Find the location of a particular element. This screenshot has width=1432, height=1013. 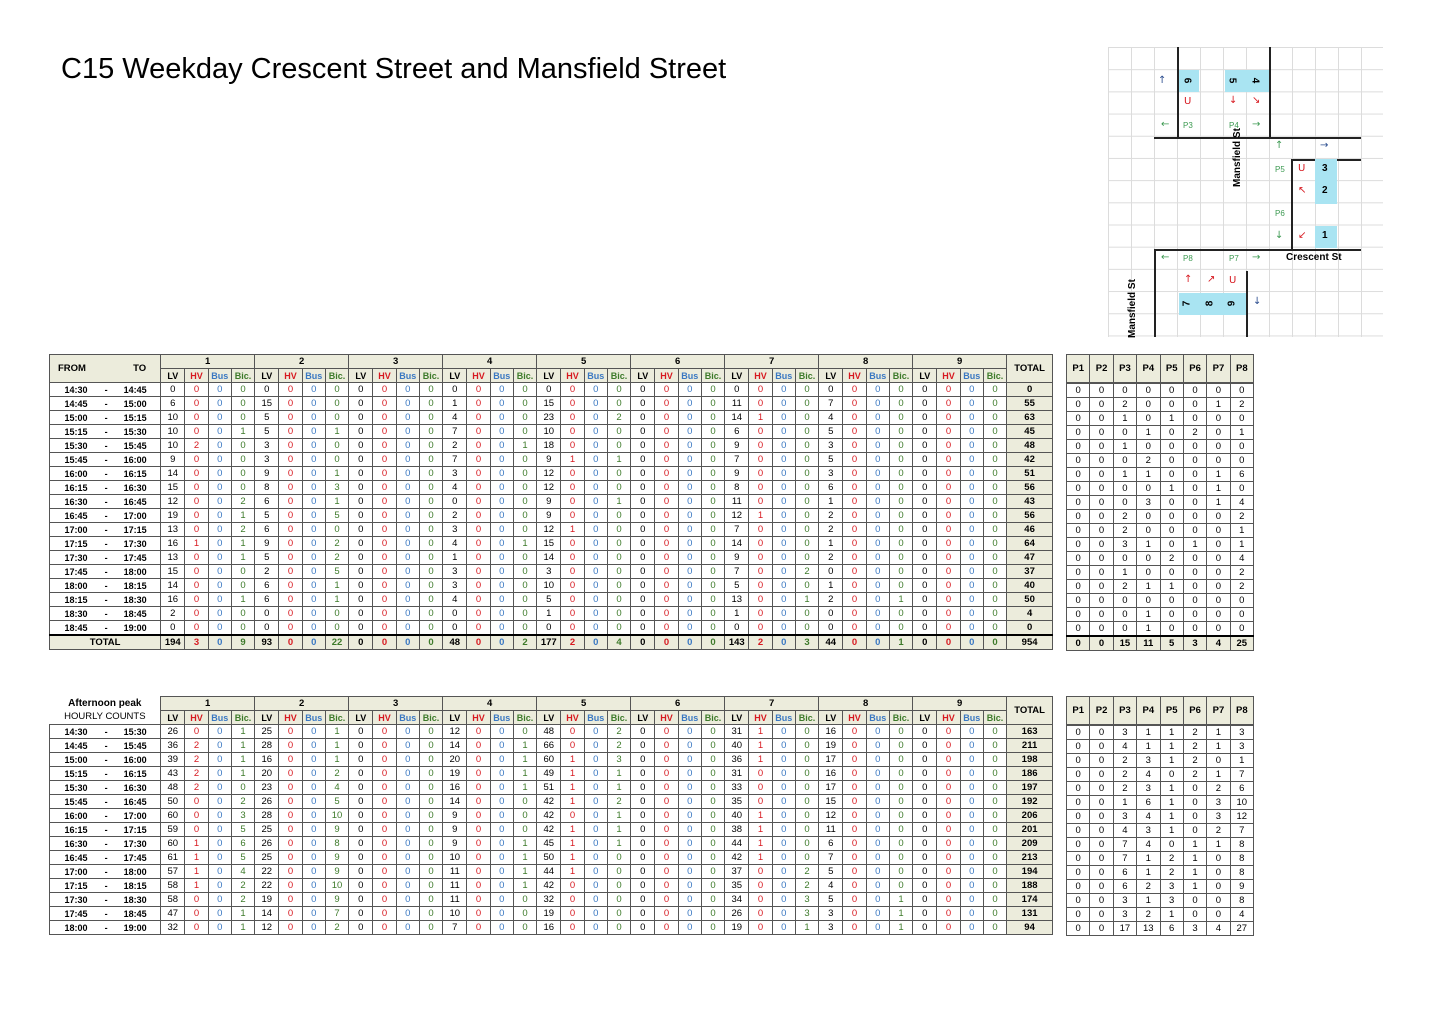

ped-count-cell: 2 is located at coordinates (1171, 872).